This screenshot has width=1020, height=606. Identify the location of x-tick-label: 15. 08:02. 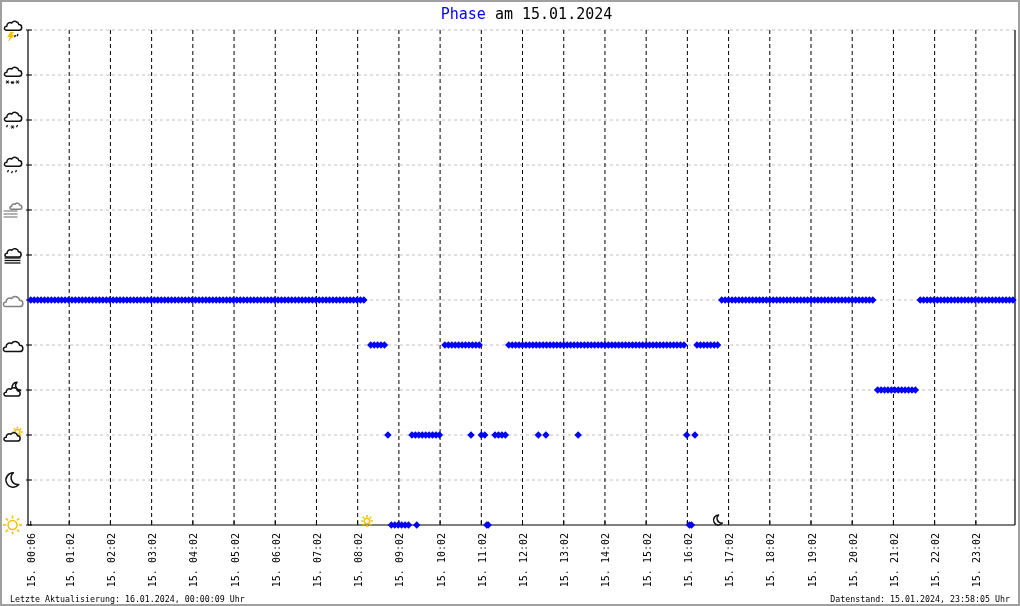
(359, 560).